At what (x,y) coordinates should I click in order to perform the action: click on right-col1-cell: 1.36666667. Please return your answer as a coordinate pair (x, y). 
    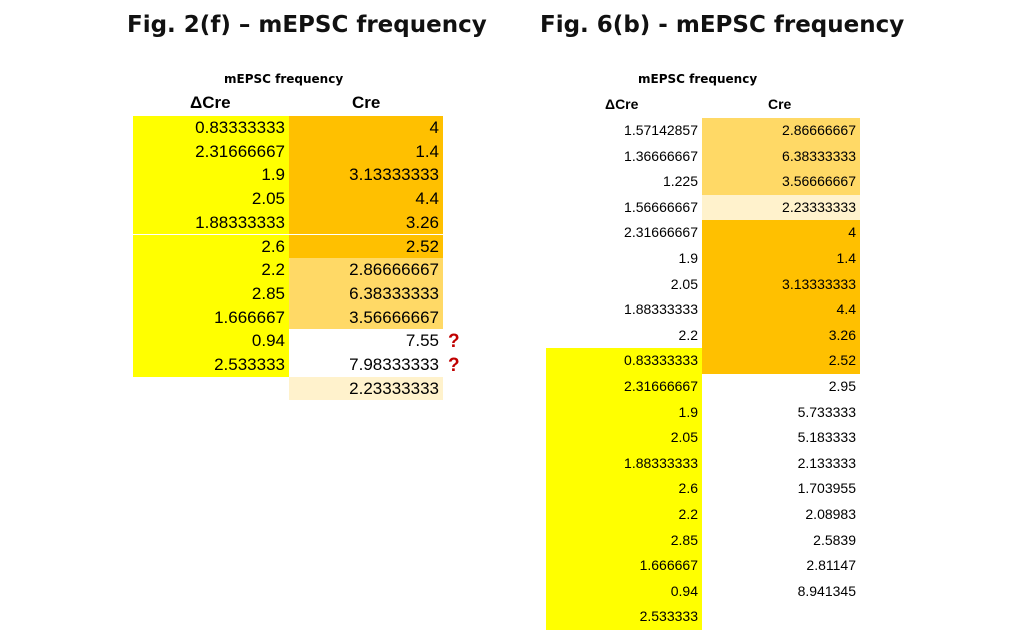
    Looking at the image, I should click on (624, 156).